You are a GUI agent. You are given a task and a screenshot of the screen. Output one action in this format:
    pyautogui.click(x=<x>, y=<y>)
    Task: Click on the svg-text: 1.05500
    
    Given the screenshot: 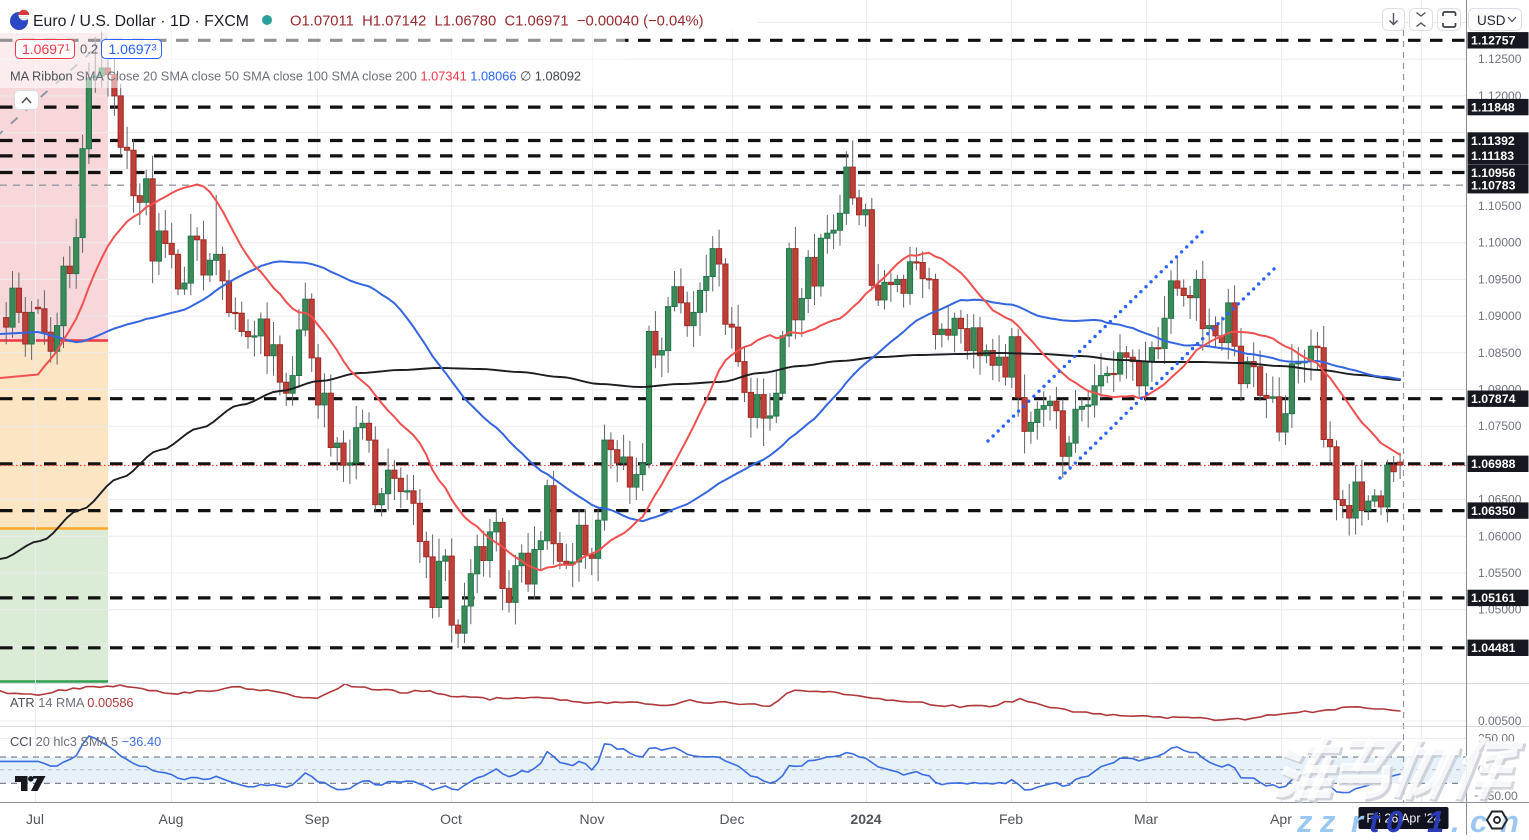 What is the action you would take?
    pyautogui.click(x=1500, y=573)
    